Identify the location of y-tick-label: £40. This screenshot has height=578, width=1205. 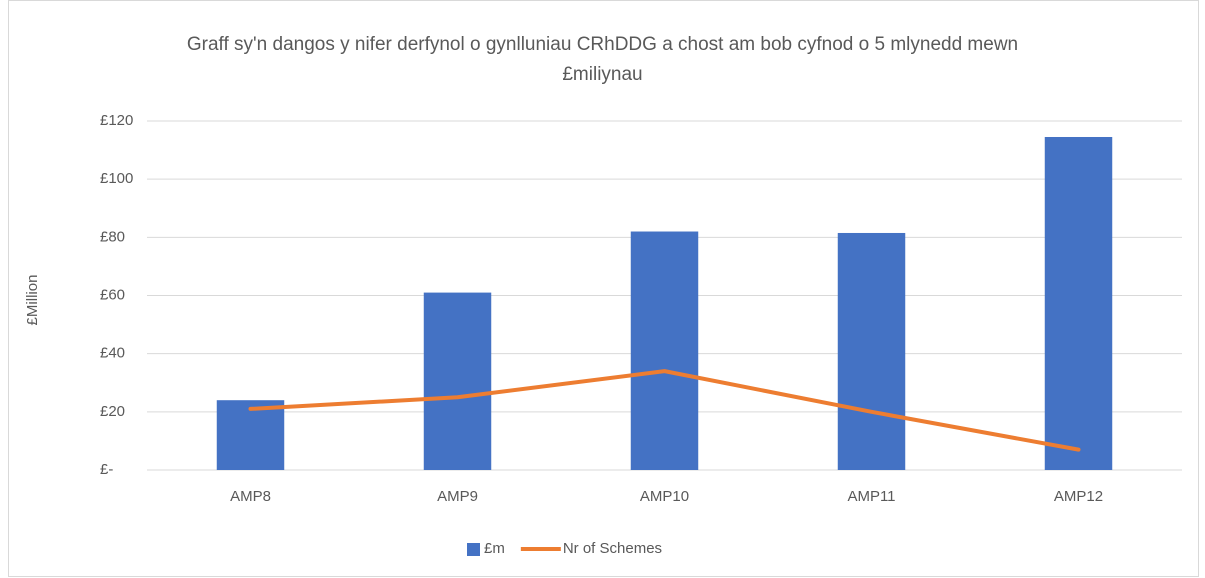
(112, 353).